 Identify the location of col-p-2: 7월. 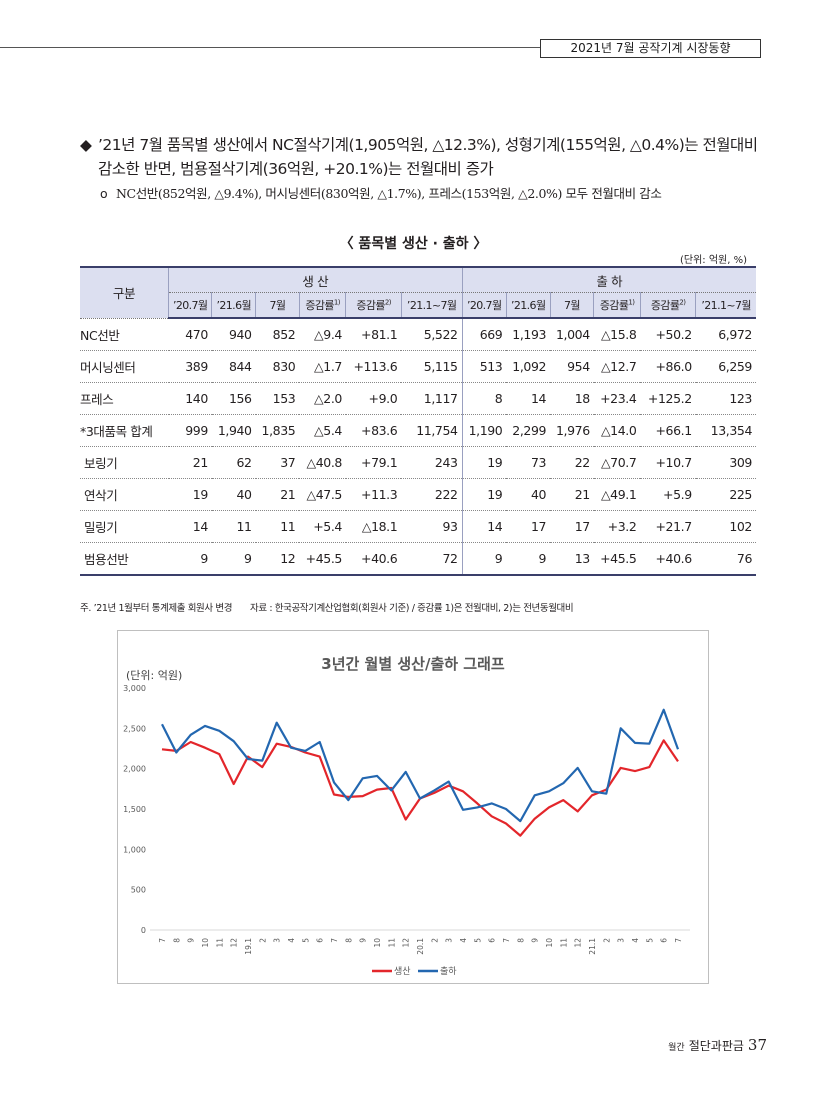
(277, 305).